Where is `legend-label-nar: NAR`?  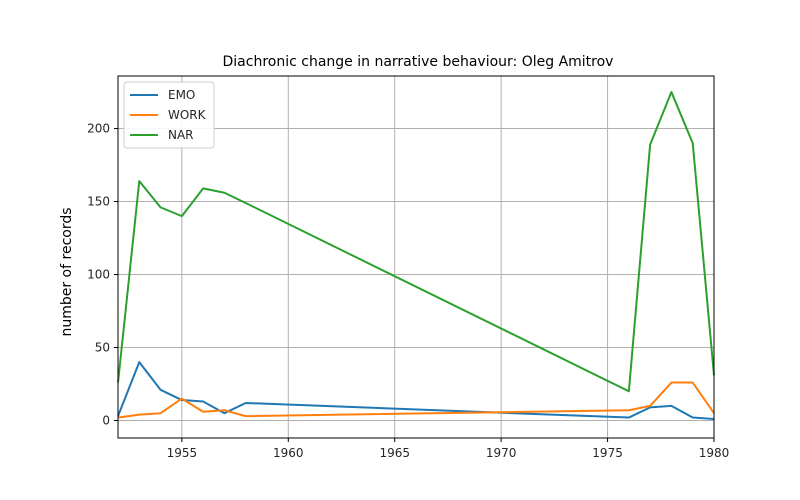 legend-label-nar: NAR is located at coordinates (181, 135).